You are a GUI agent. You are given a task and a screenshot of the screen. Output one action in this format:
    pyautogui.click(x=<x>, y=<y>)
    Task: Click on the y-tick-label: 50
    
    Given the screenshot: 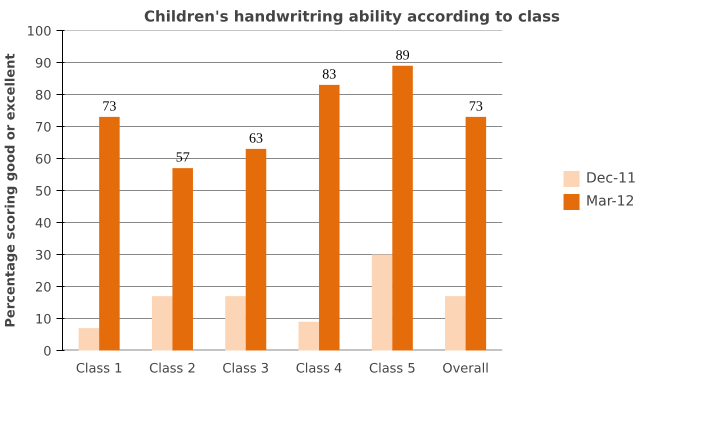 What is the action you would take?
    pyautogui.click(x=43, y=192)
    